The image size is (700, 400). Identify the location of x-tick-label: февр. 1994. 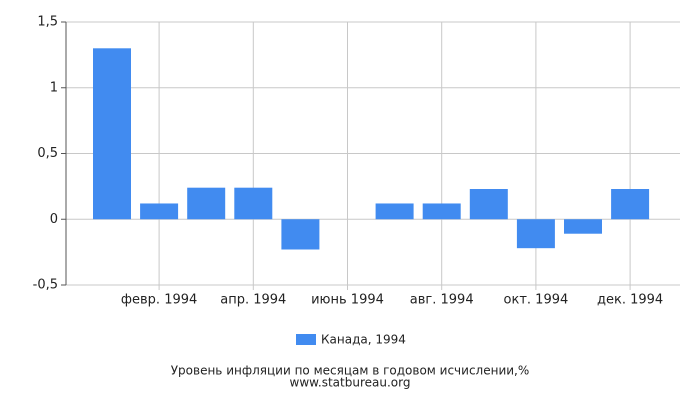
(159, 300).